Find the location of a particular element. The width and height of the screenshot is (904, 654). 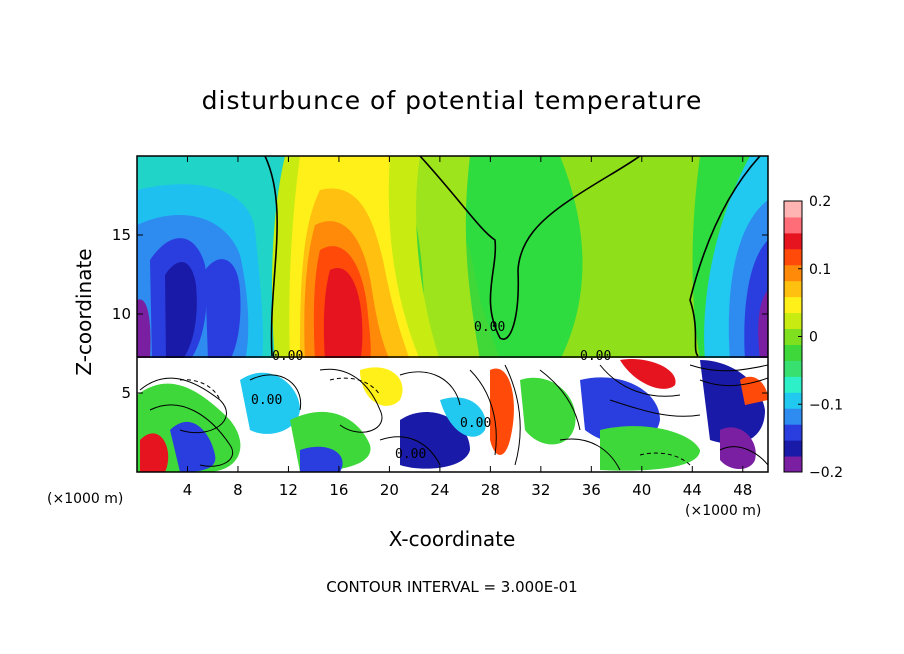

x-axis-label: X-coordinate is located at coordinates (452, 539).